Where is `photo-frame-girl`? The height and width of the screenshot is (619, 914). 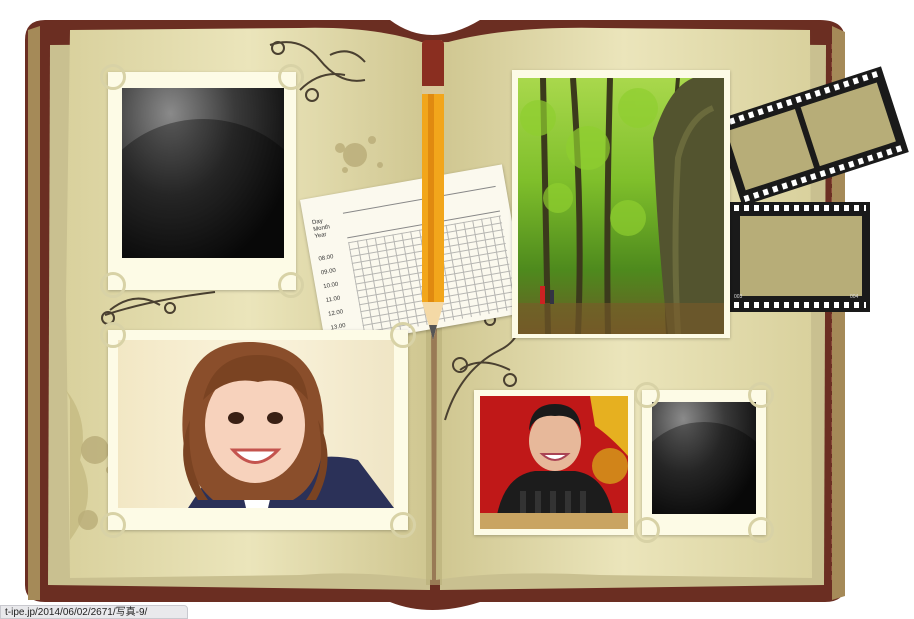 photo-frame-girl is located at coordinates (258, 430).